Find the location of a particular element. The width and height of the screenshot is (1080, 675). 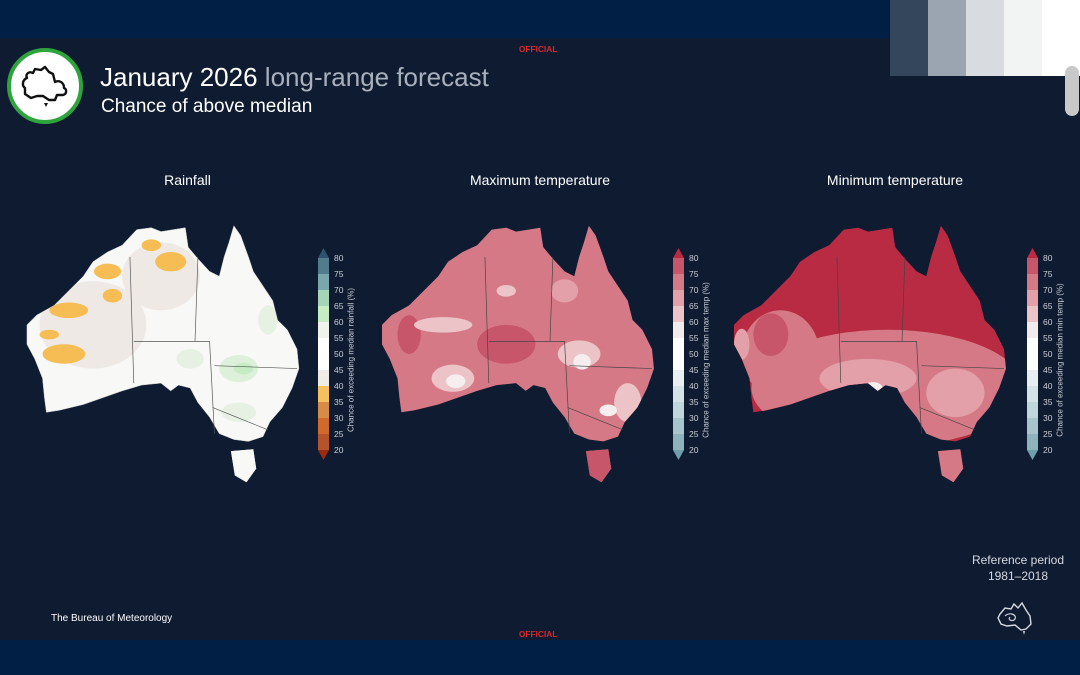

title-month: January 2026 is located at coordinates (179, 77).